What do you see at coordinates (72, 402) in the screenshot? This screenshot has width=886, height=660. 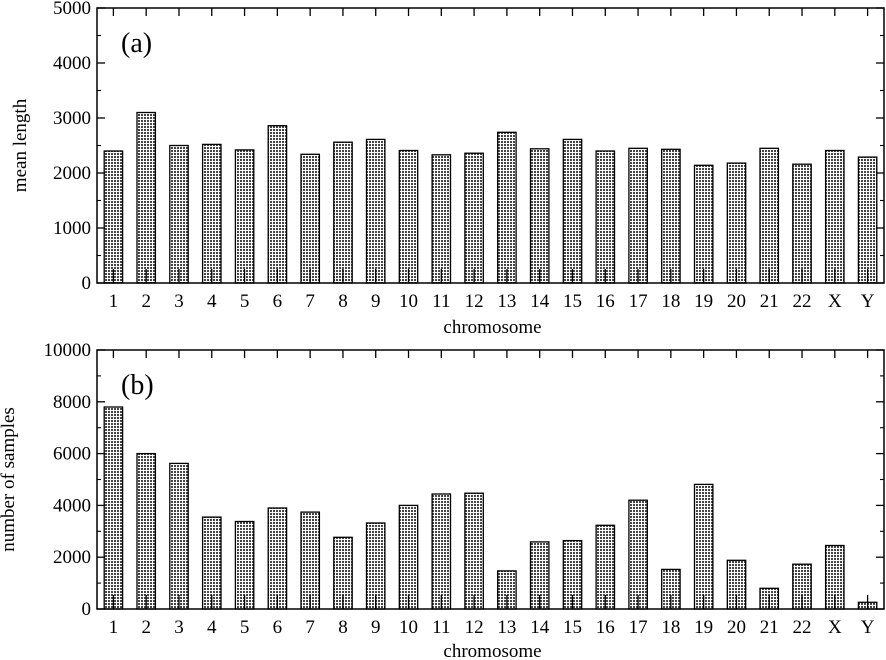 I see `y-tick-label: 8000` at bounding box center [72, 402].